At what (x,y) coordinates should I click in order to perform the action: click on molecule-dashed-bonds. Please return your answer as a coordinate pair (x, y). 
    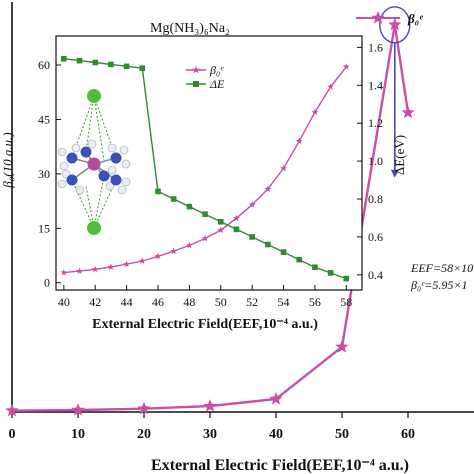
    Looking at the image, I should click on (94, 162).